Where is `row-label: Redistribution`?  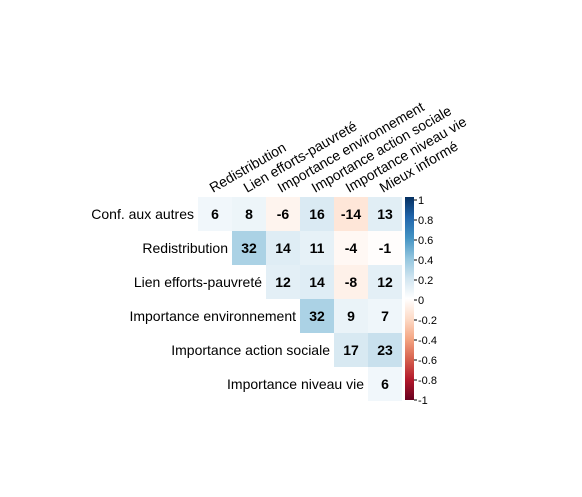 row-label: Redistribution is located at coordinates (185, 248).